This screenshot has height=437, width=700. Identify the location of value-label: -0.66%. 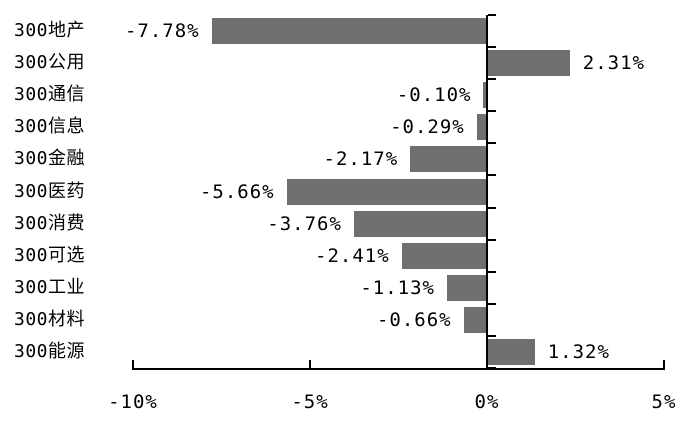
(414, 319).